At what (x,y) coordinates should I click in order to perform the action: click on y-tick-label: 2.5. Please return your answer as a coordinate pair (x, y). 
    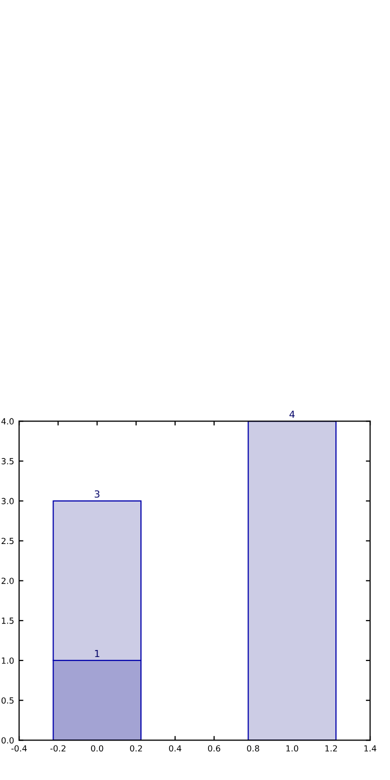
    Looking at the image, I should click on (8, 541).